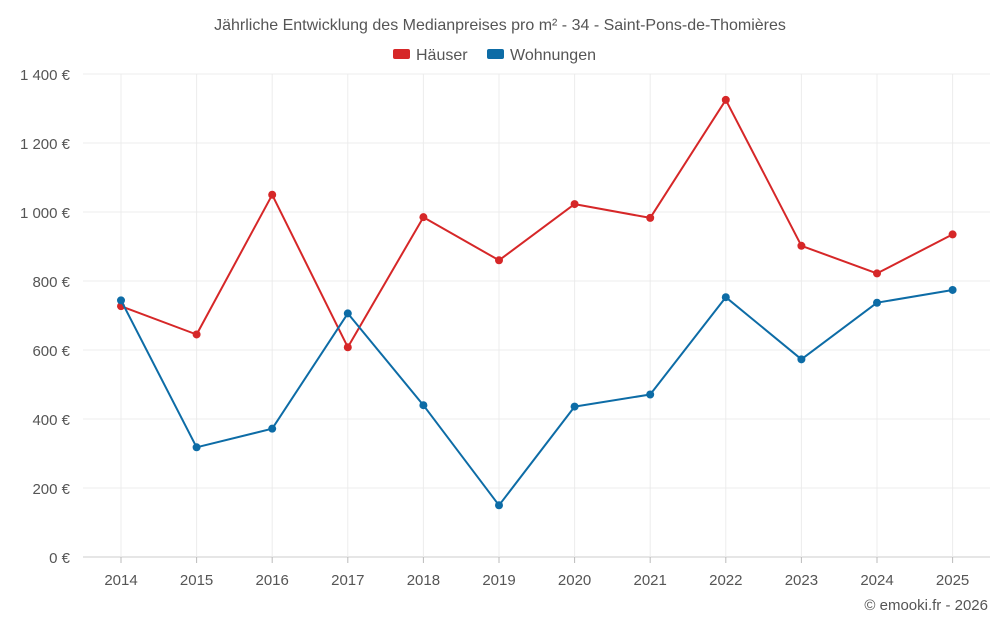 The image size is (1000, 630). Describe the element at coordinates (423, 580) in the screenshot. I see `x-tick-label: 2018` at that location.